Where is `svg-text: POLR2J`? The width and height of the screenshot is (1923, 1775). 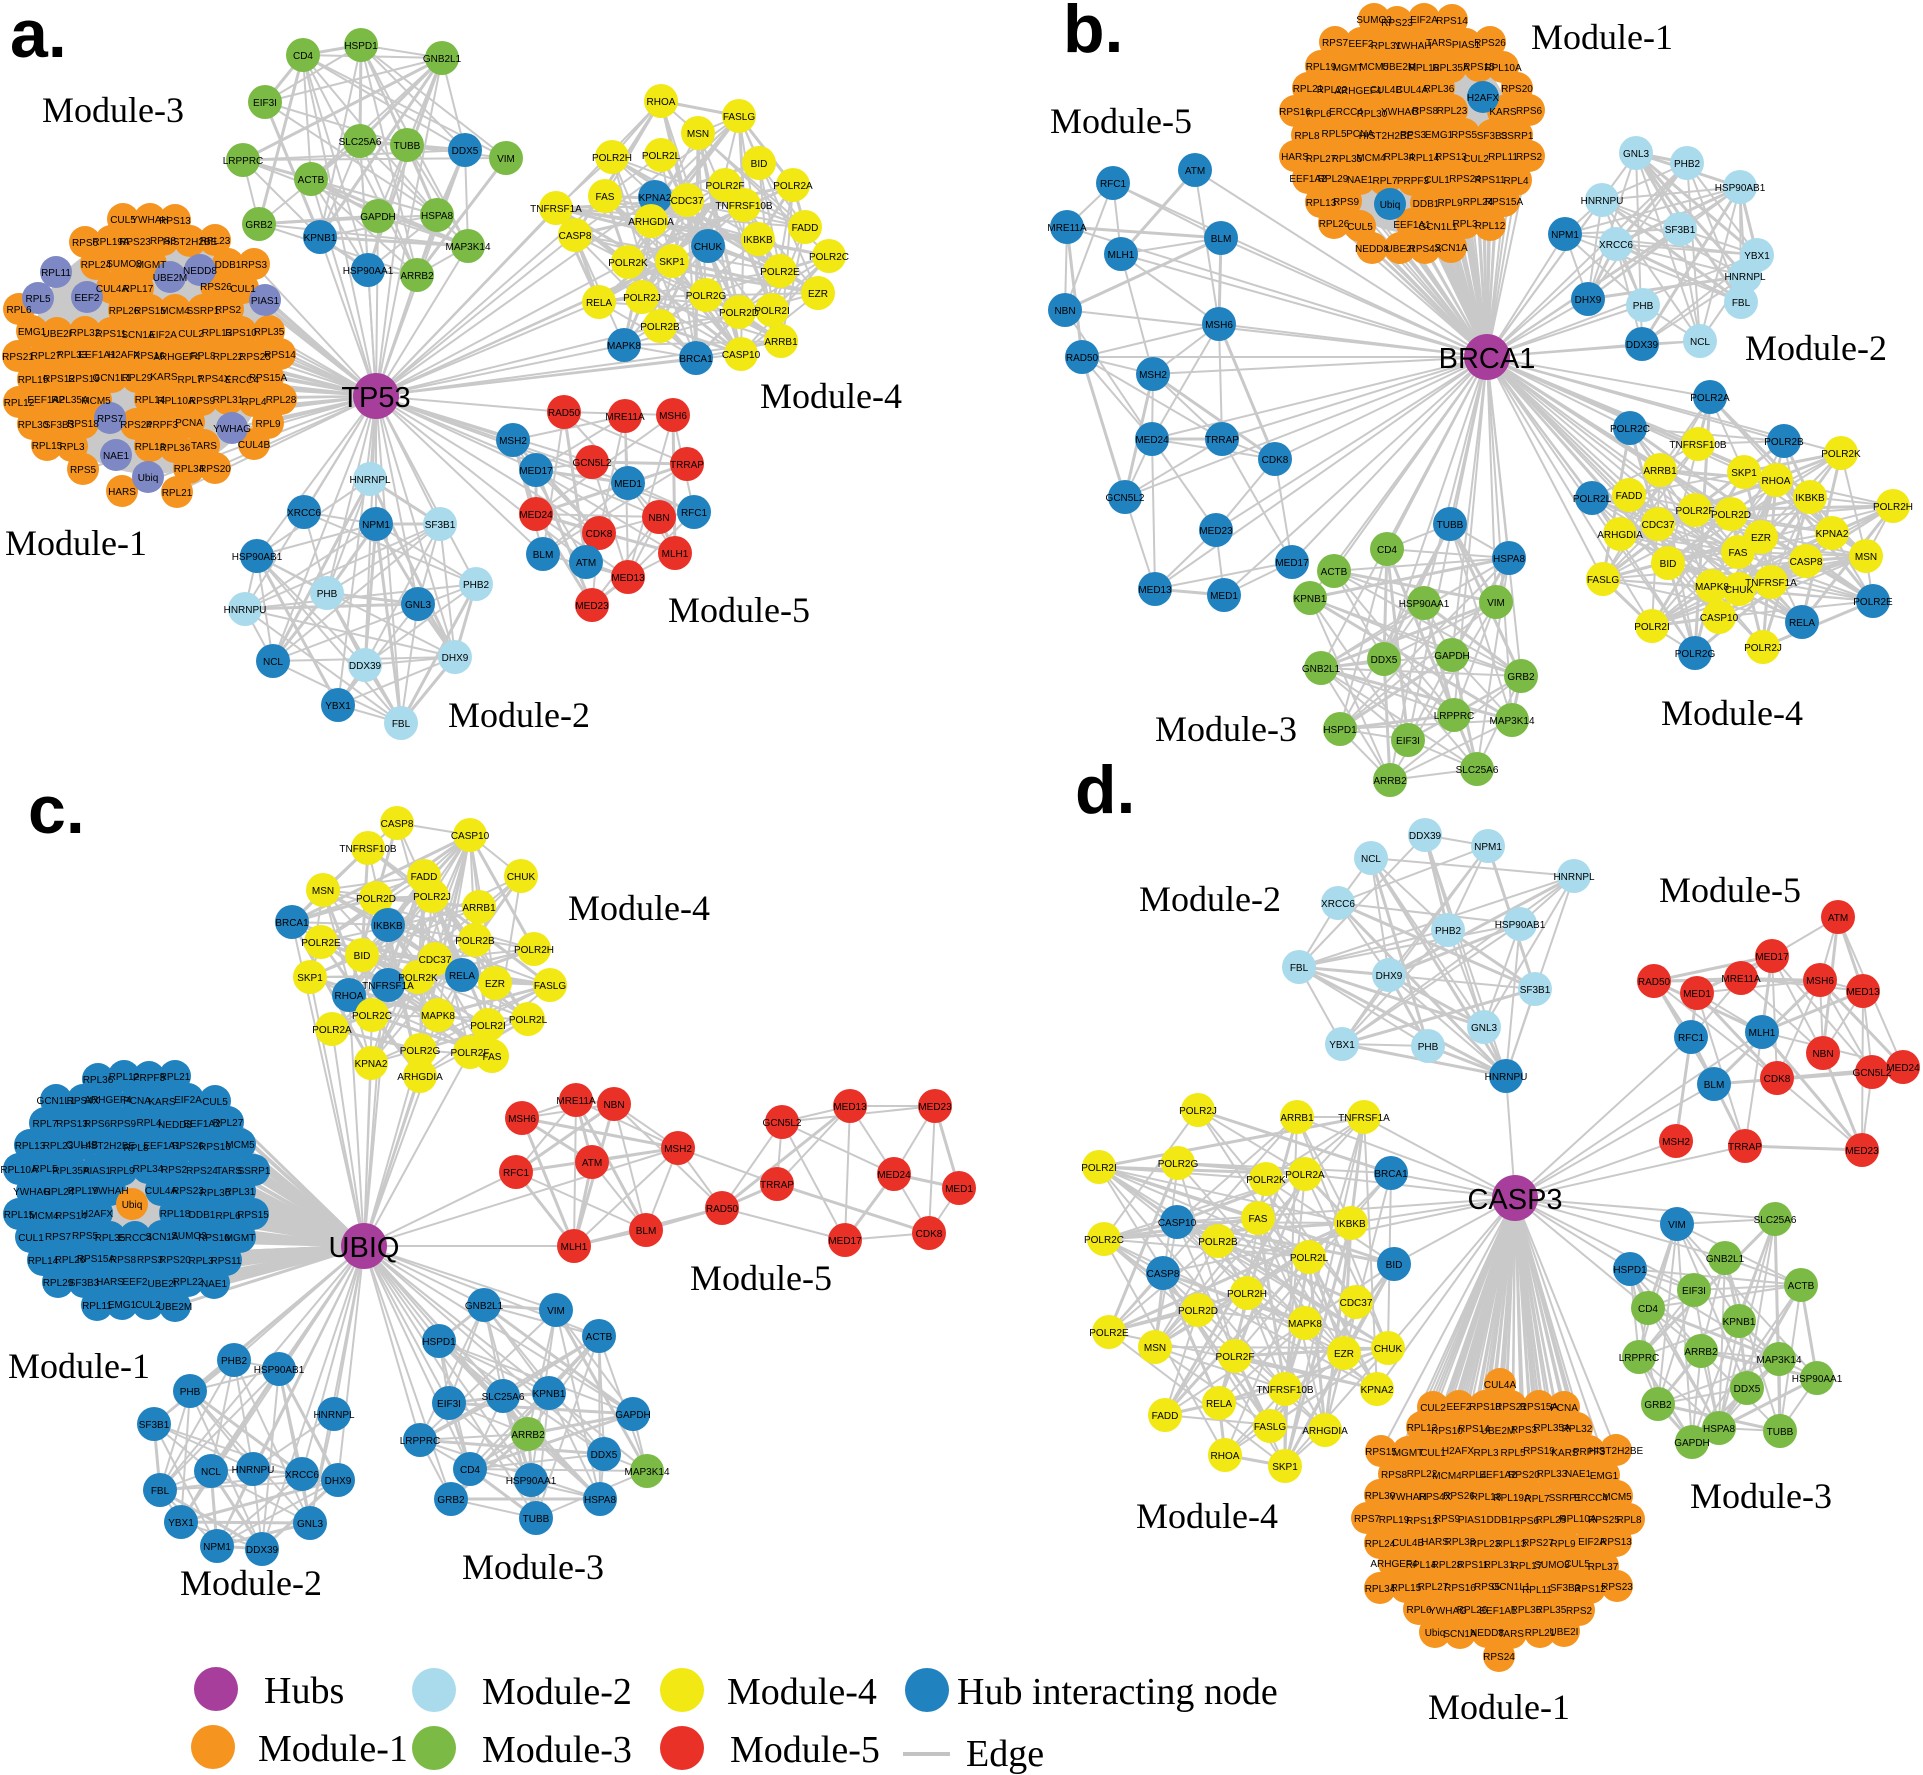
svg-text: POLR2J is located at coordinates (642, 298).